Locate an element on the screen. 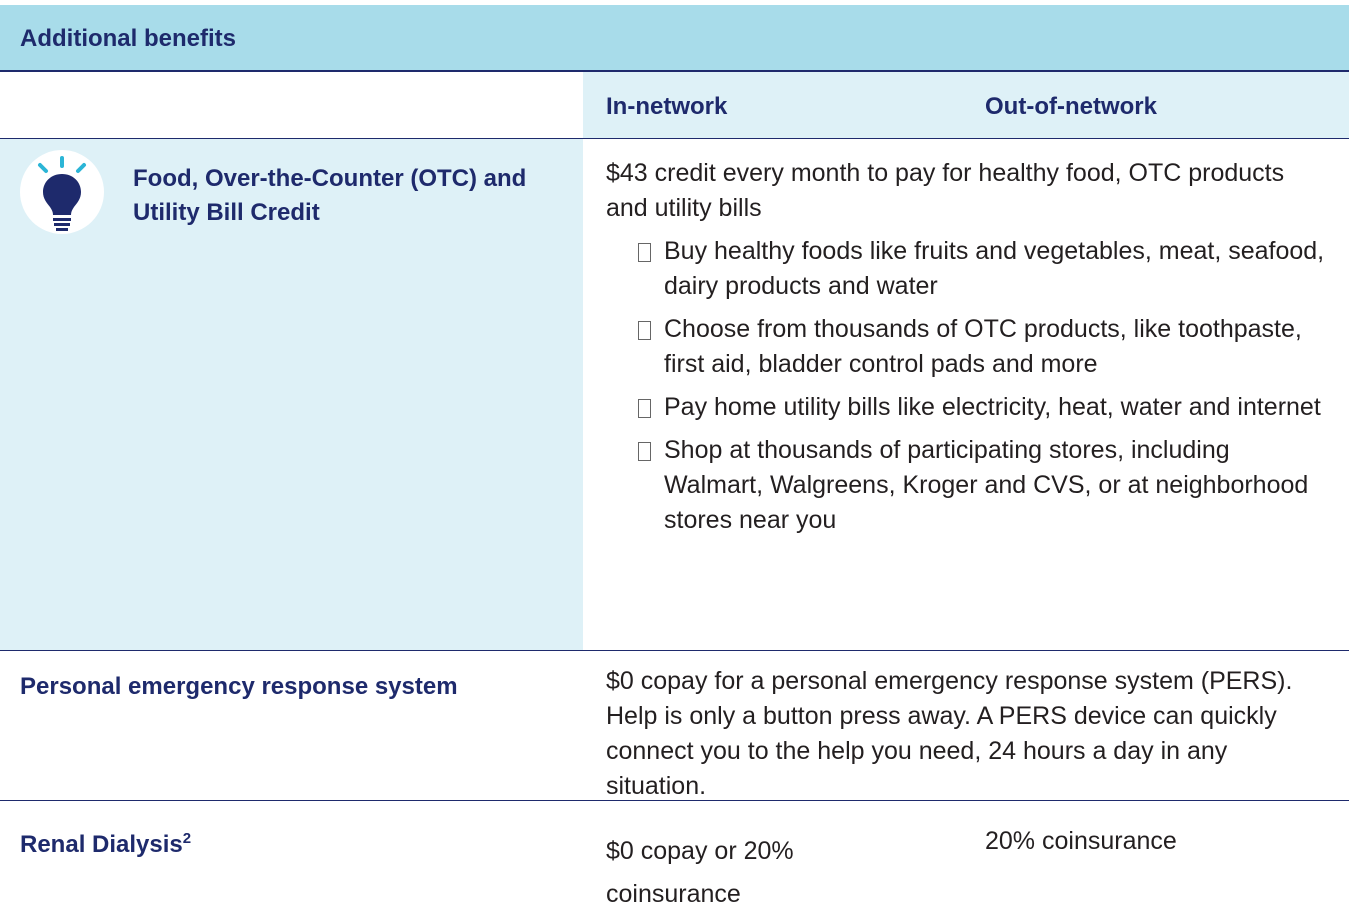 Image resolution: width=1349 pixels, height=924 pixels. column-header: In-network is located at coordinates (667, 106).